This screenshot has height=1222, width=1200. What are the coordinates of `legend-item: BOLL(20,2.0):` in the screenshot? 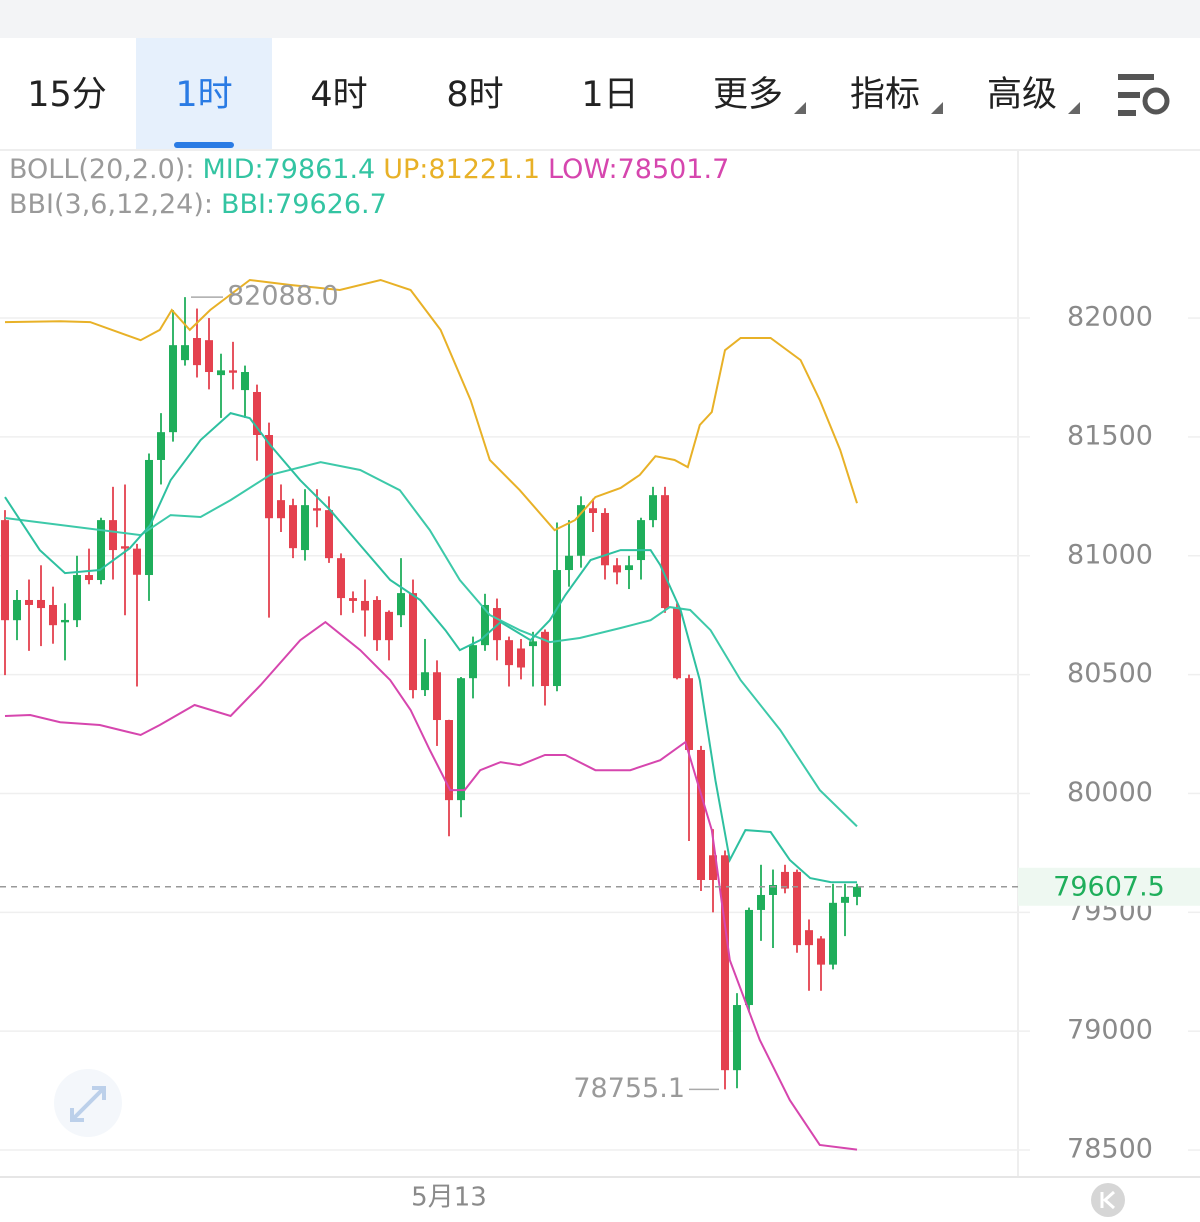 It's located at (101, 169).